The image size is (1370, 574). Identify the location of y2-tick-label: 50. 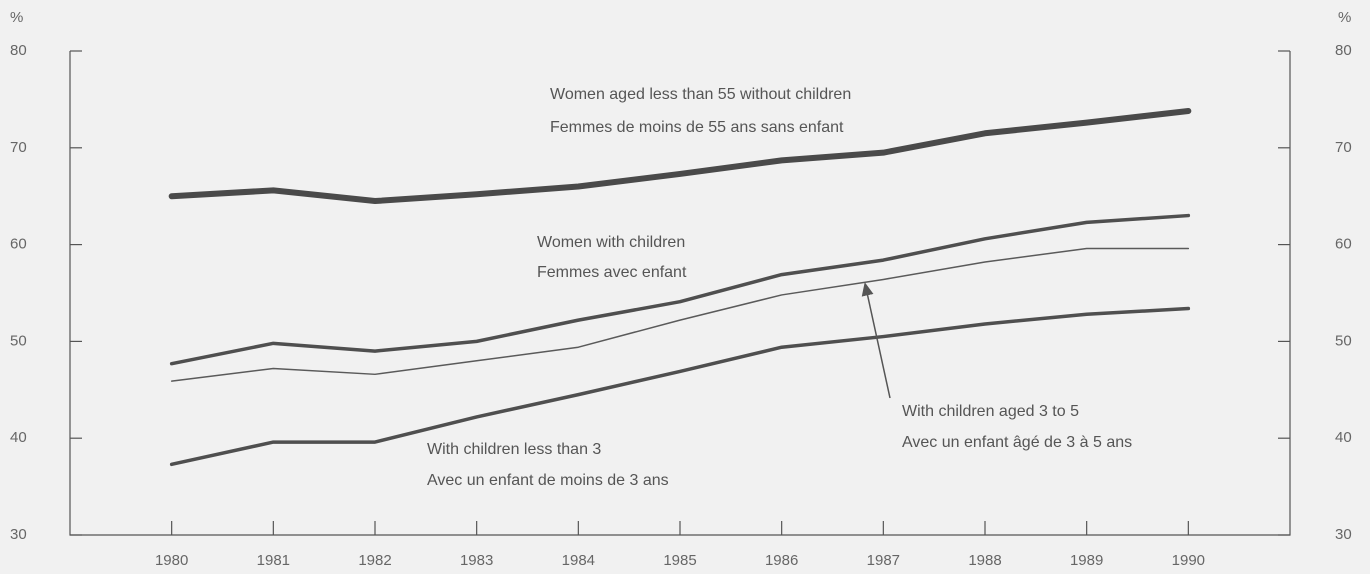
(1343, 340).